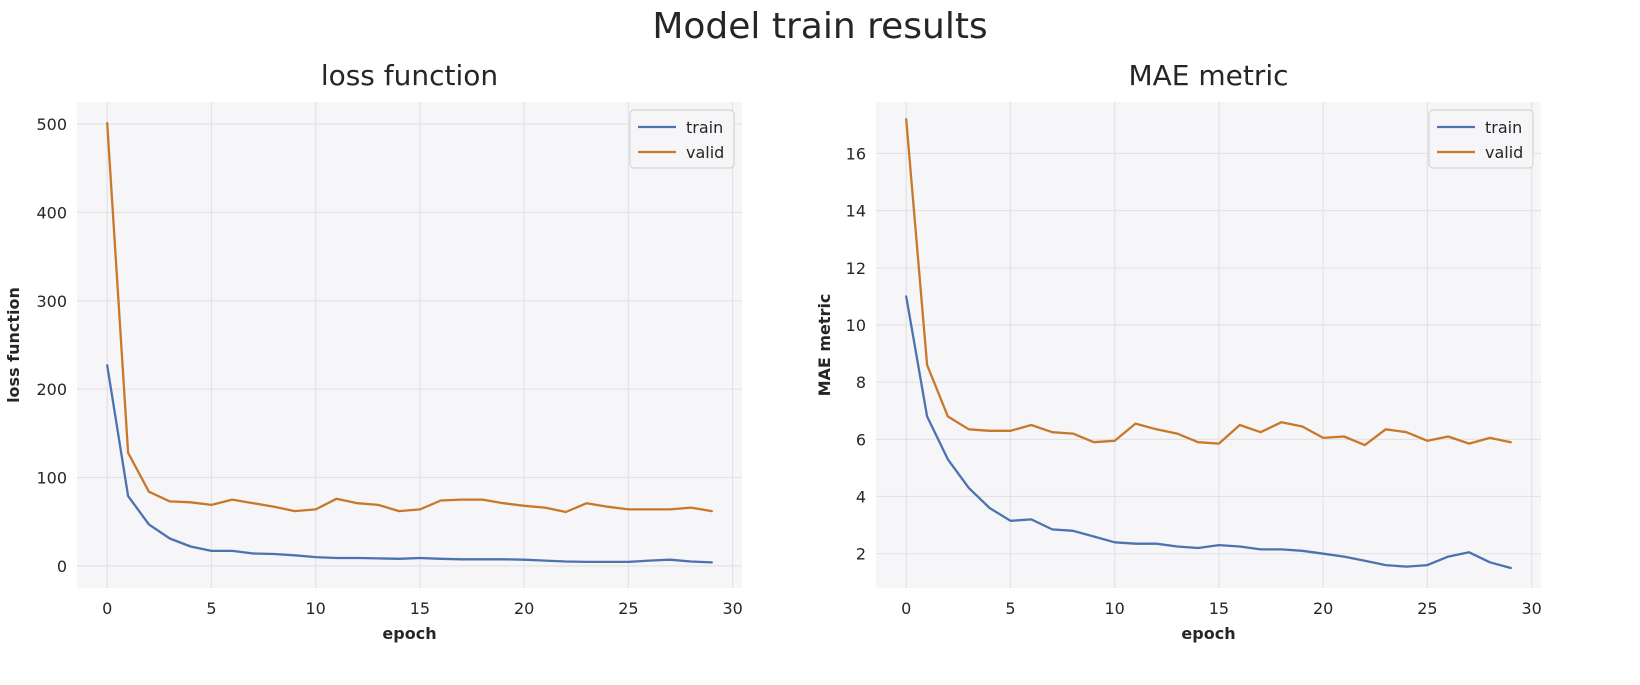  What do you see at coordinates (1531, 608) in the screenshot?
I see `mae-x-tick-label: 30` at bounding box center [1531, 608].